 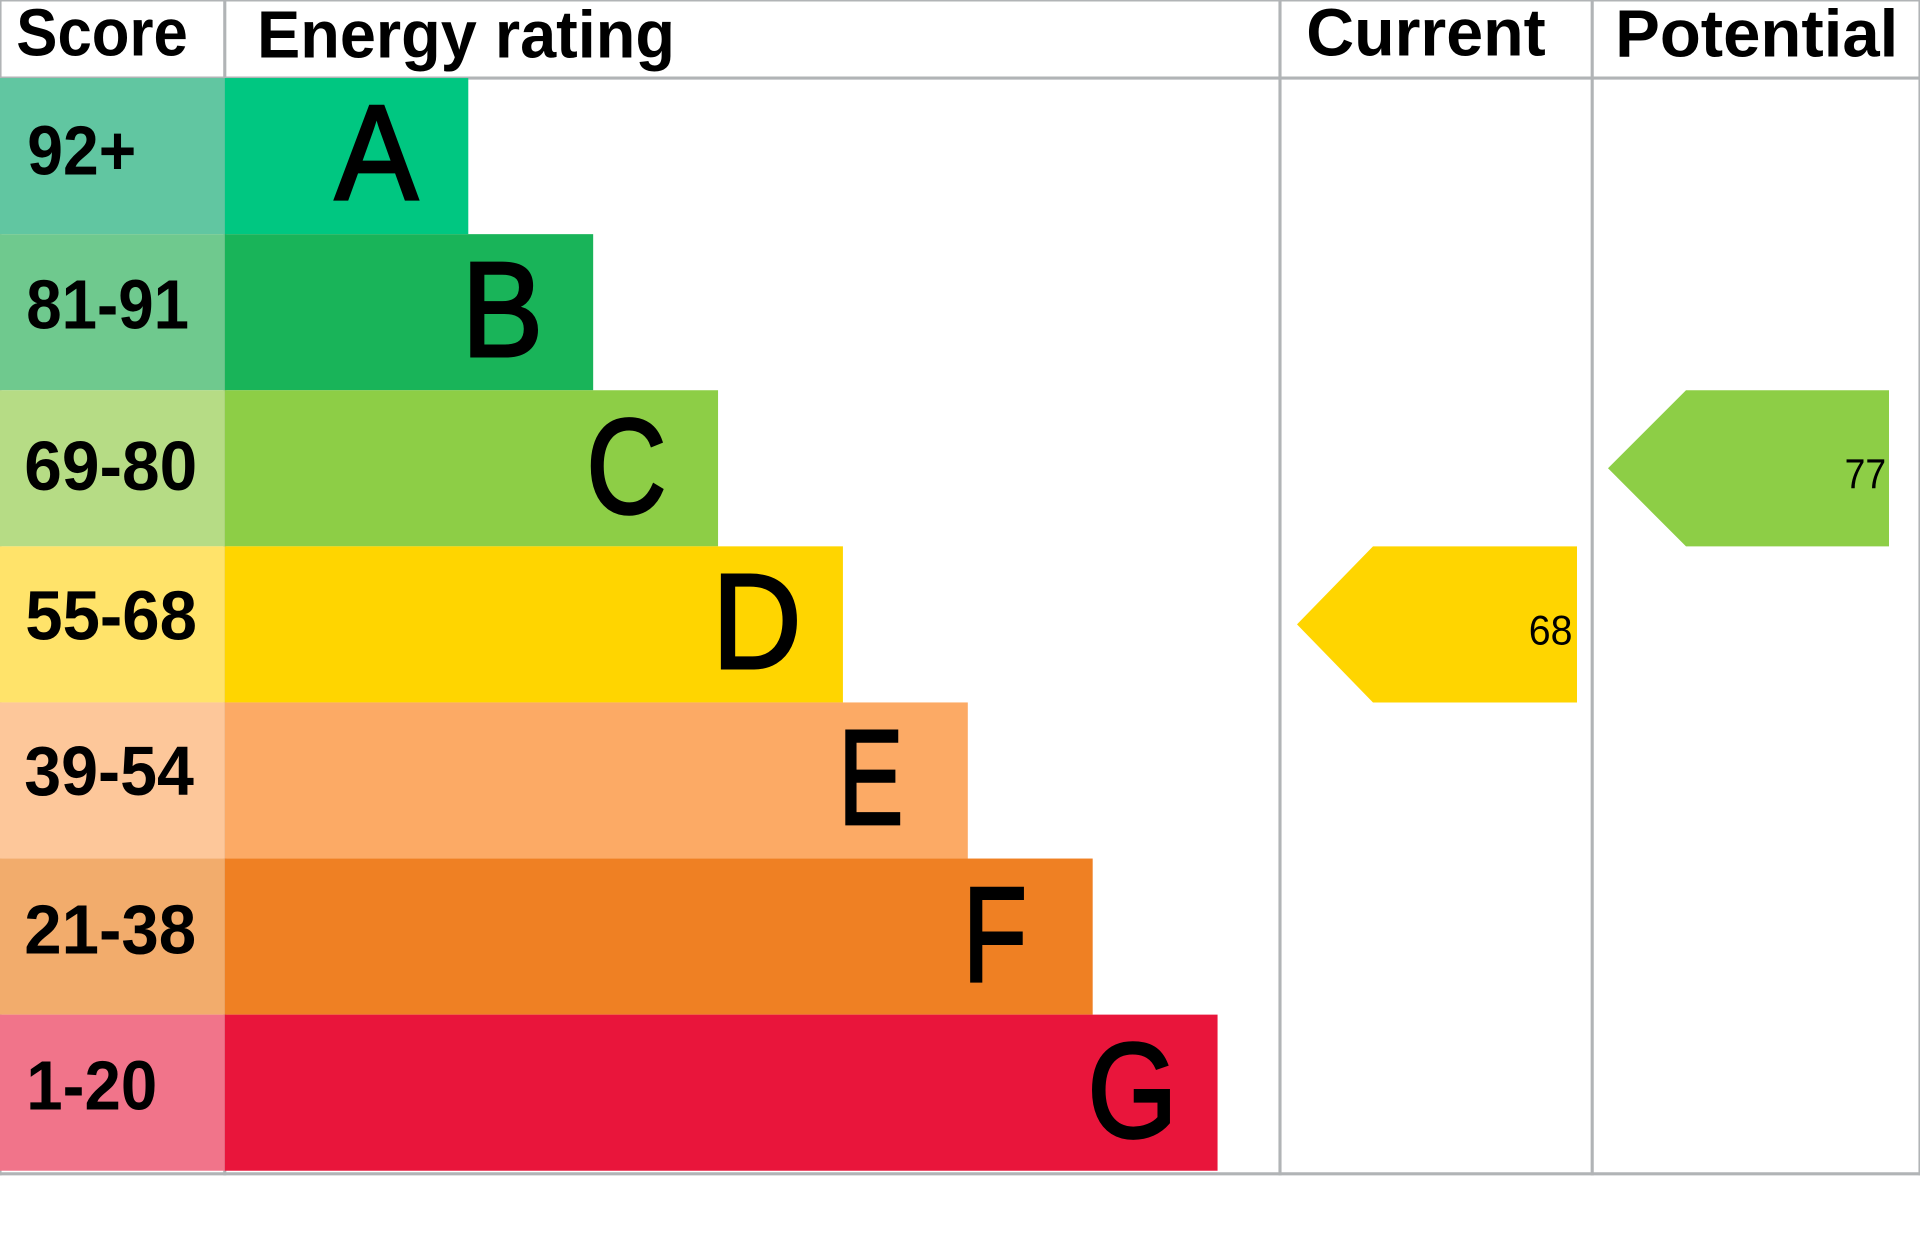 What do you see at coordinates (102, 35) in the screenshot?
I see `svg-text: Score` at bounding box center [102, 35].